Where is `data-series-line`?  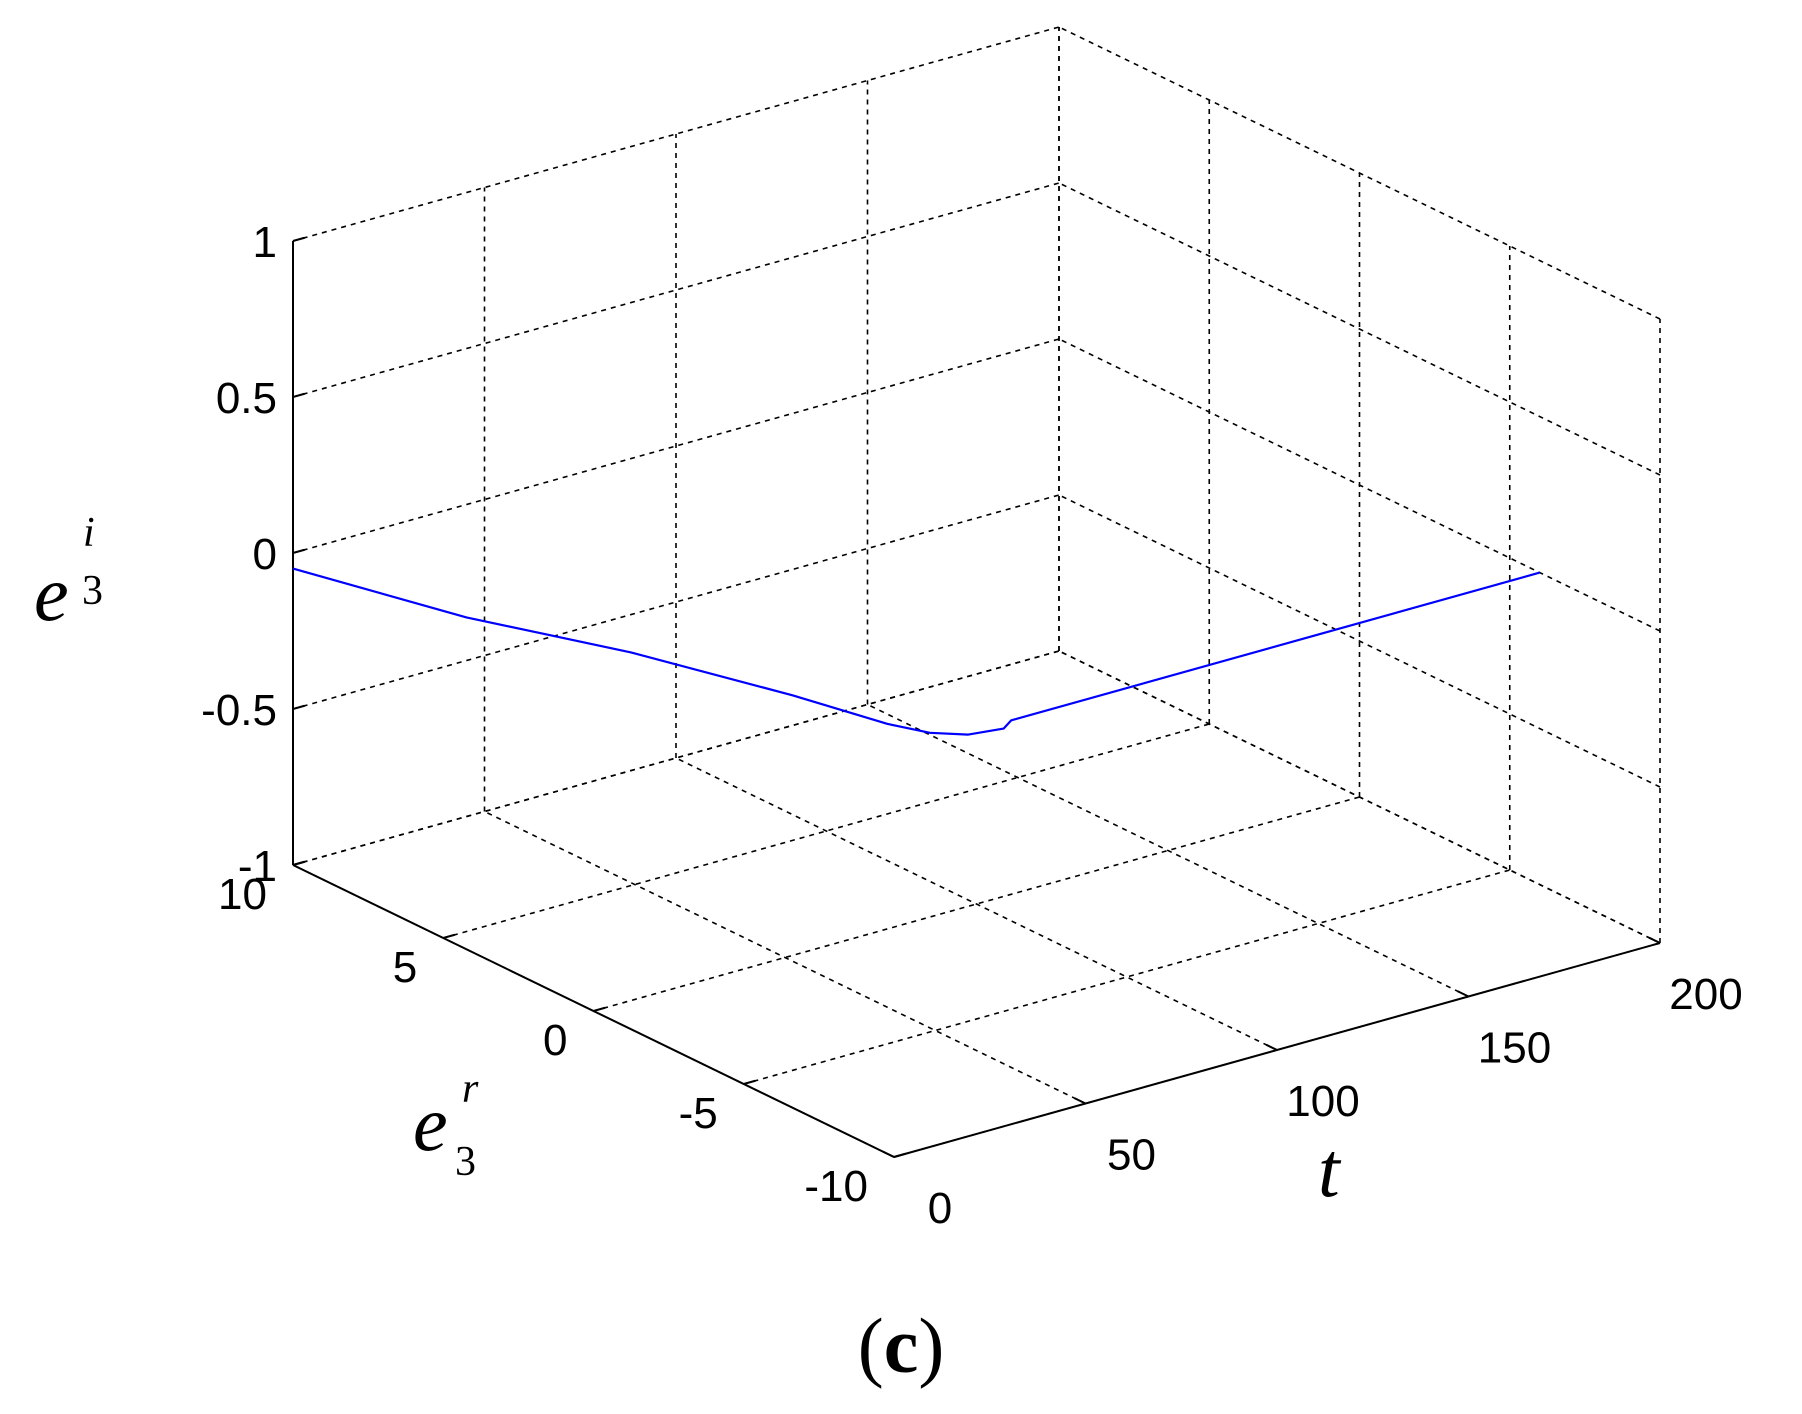 data-series-line is located at coordinates (916, 651).